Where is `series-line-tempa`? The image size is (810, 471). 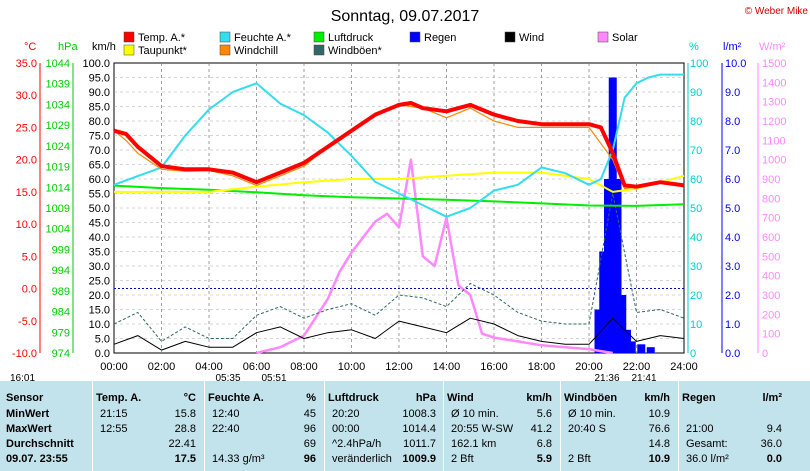
series-line-tempa is located at coordinates (399, 145).